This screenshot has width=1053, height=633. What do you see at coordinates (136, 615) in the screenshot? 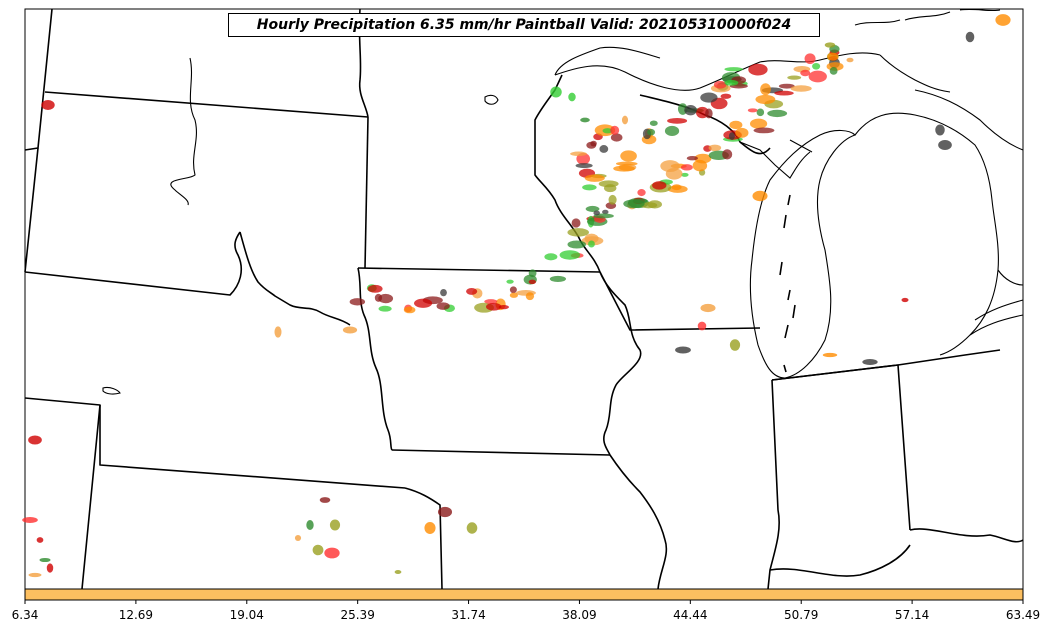
I see `colorbar-tick-label: 12.69` at bounding box center [136, 615].